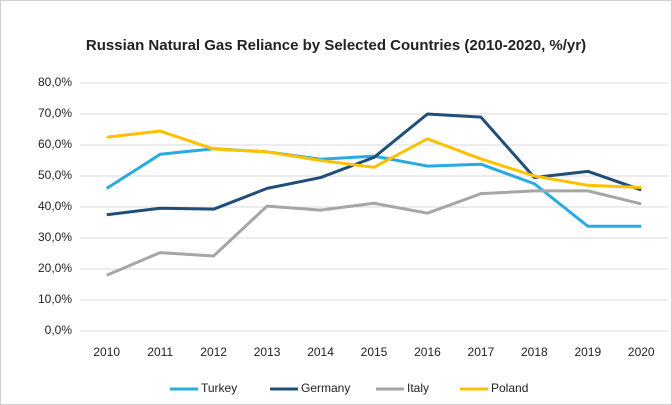  I want to click on x-tick-label: 2013, so click(267, 352).